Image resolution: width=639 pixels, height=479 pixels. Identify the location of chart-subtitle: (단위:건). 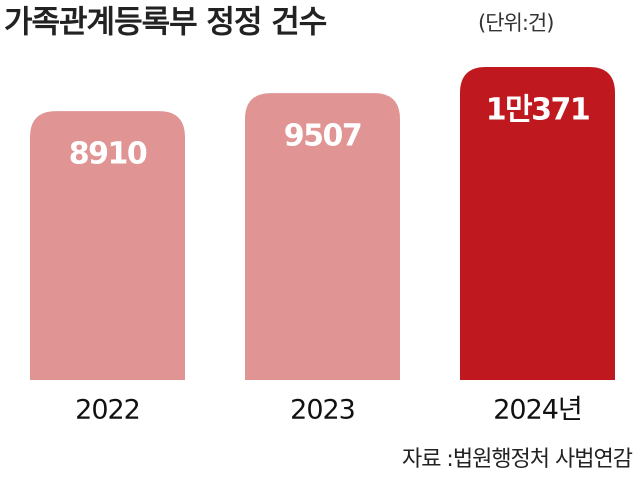
(515, 23).